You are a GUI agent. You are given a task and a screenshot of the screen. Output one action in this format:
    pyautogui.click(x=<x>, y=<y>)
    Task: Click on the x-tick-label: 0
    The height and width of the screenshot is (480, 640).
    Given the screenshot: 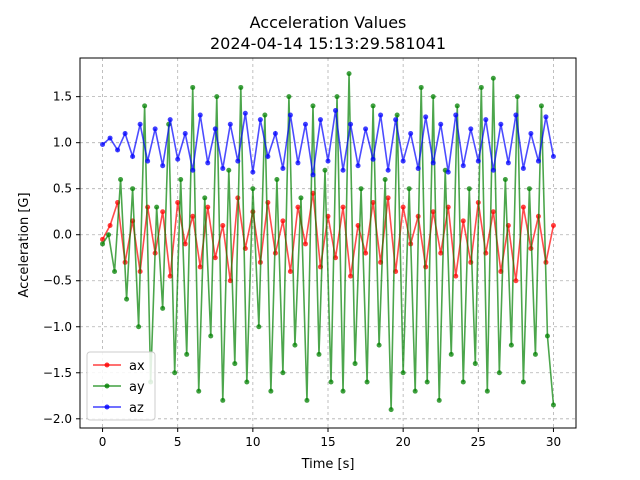 What is the action you would take?
    pyautogui.click(x=103, y=442)
    